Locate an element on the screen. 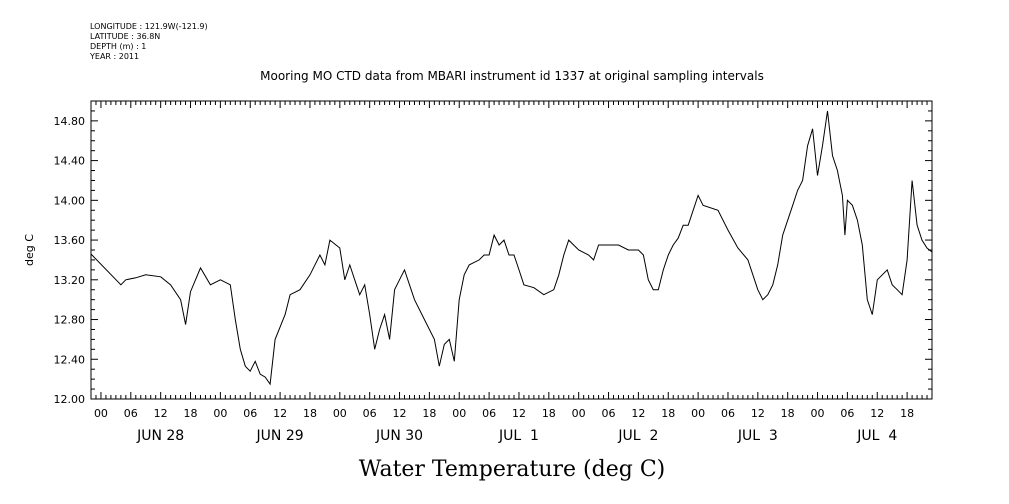 The image size is (1009, 504). x-day-label: JUL 3 is located at coordinates (757, 436).